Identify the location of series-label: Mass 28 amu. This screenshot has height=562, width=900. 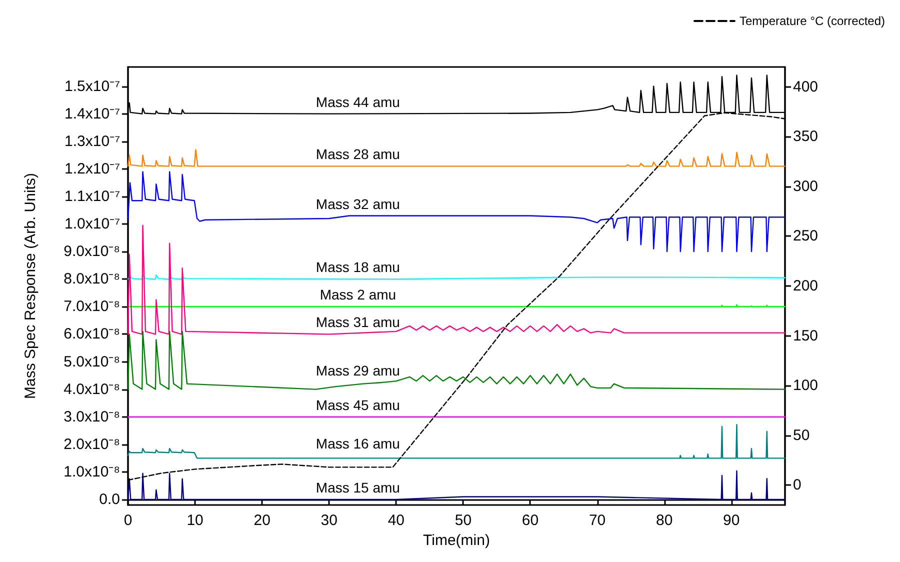
(358, 154).